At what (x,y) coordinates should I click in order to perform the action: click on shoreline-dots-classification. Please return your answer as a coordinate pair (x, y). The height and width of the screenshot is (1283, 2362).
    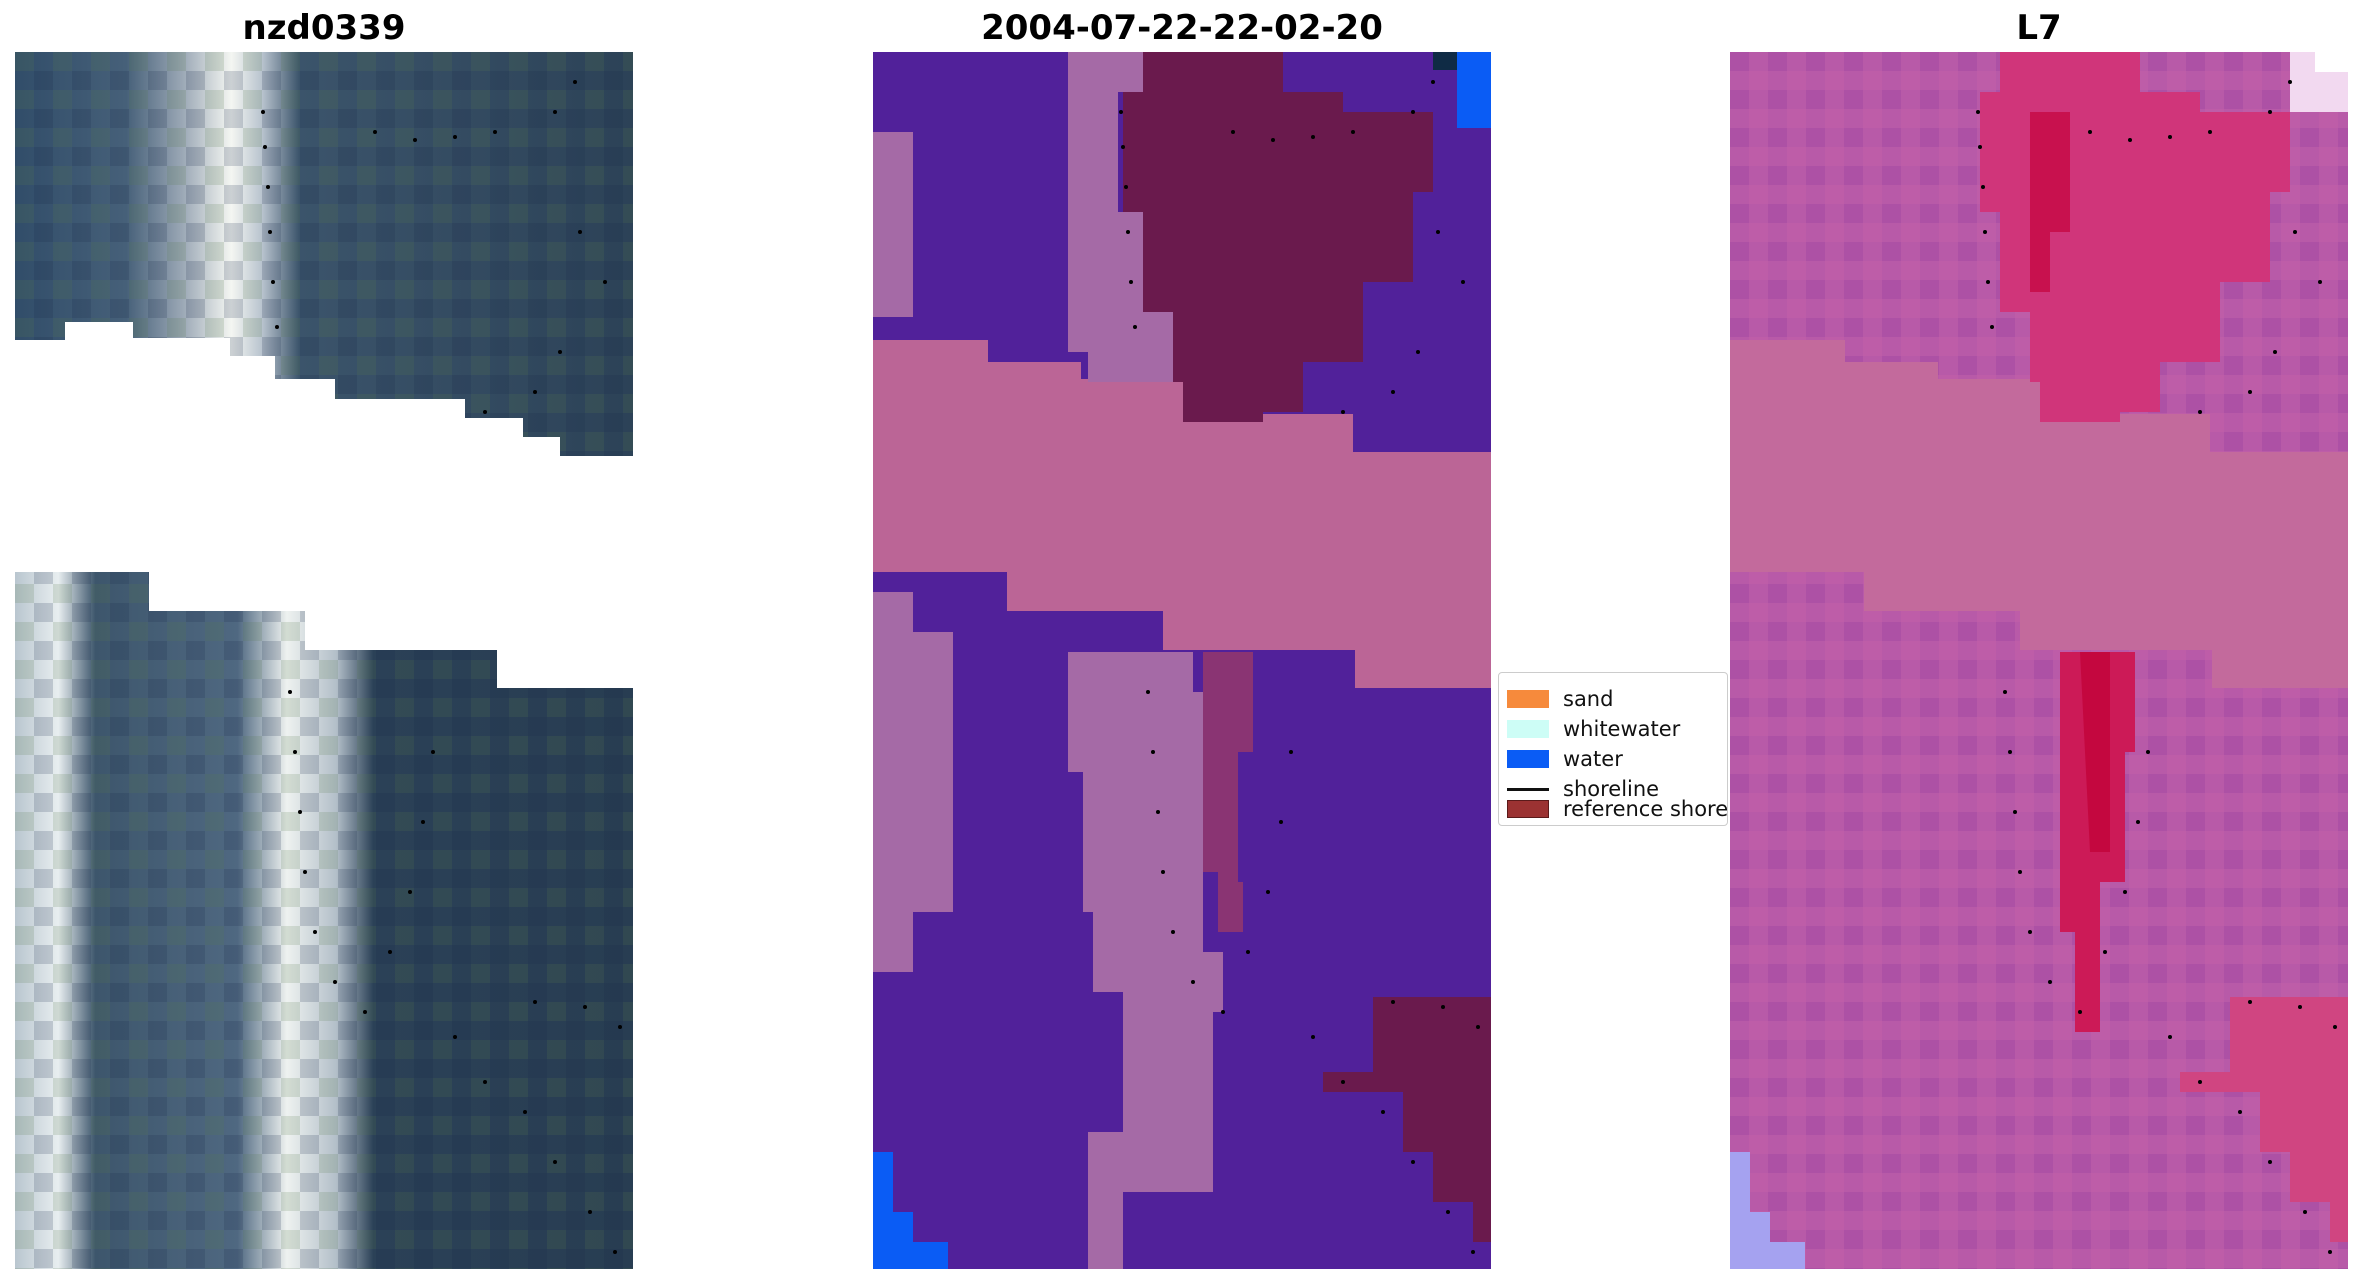
    Looking at the image, I should click on (1299, 667).